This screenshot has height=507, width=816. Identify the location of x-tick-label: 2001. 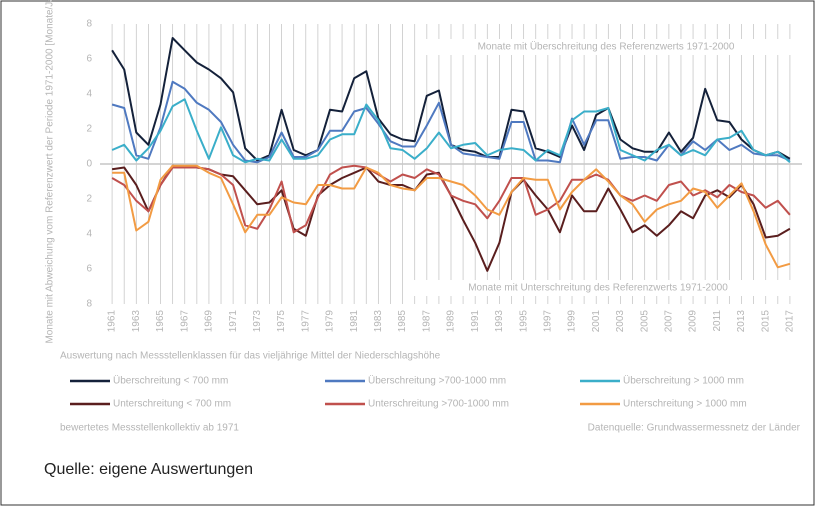
(596, 321).